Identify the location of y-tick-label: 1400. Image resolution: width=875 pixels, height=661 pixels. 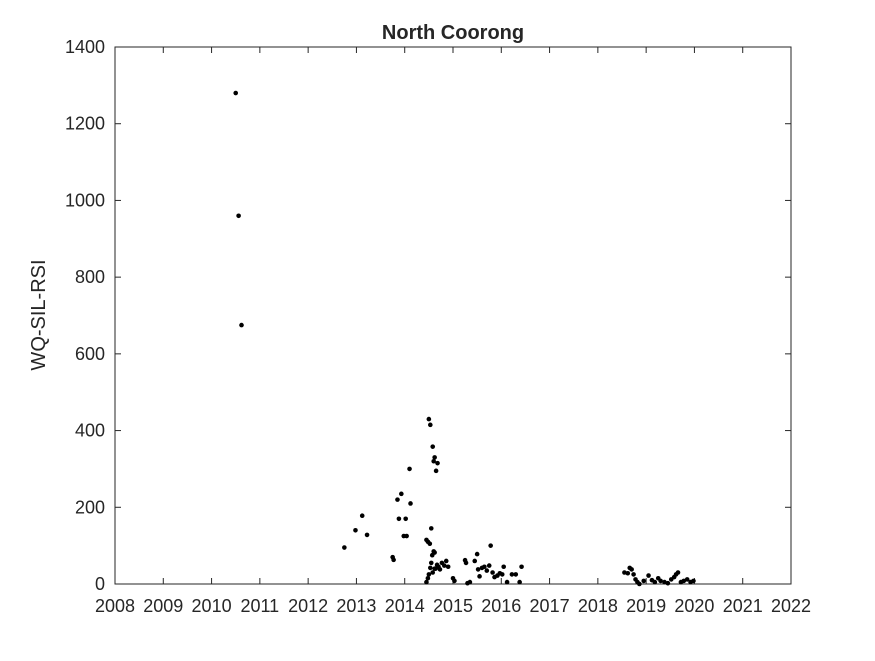
(85, 47).